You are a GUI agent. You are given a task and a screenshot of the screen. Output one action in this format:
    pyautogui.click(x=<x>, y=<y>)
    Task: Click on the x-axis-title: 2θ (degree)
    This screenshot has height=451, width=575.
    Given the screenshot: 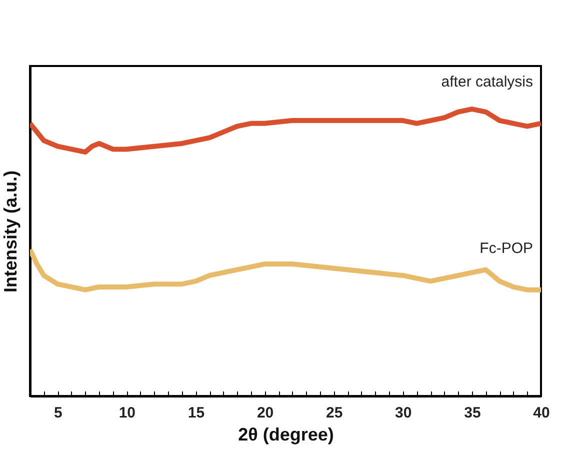 What is the action you would take?
    pyautogui.click(x=286, y=434)
    